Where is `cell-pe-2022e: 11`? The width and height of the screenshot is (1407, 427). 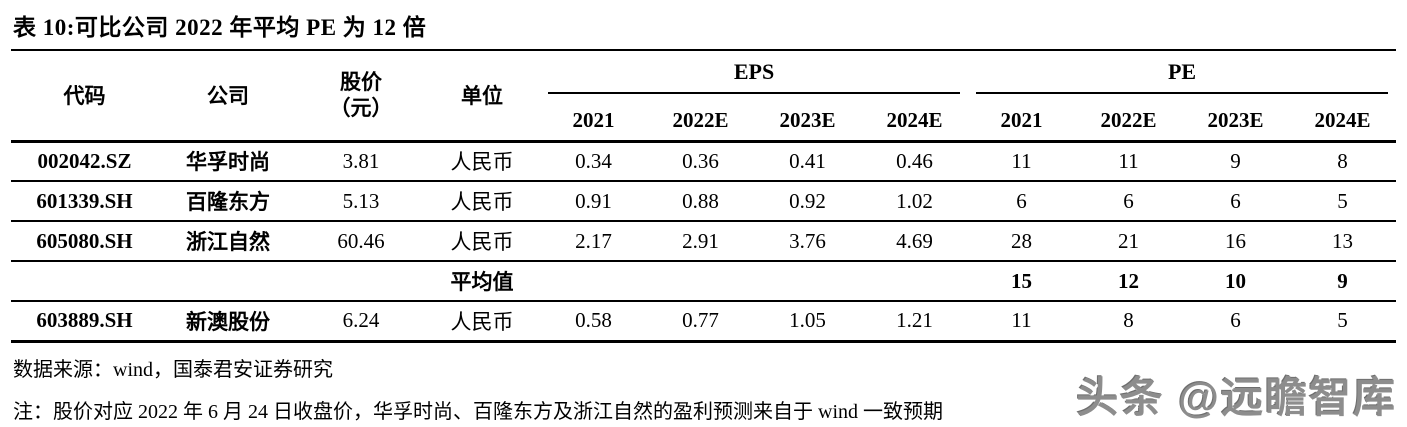
cell-pe-2022e: 11 is located at coordinates (1129, 161).